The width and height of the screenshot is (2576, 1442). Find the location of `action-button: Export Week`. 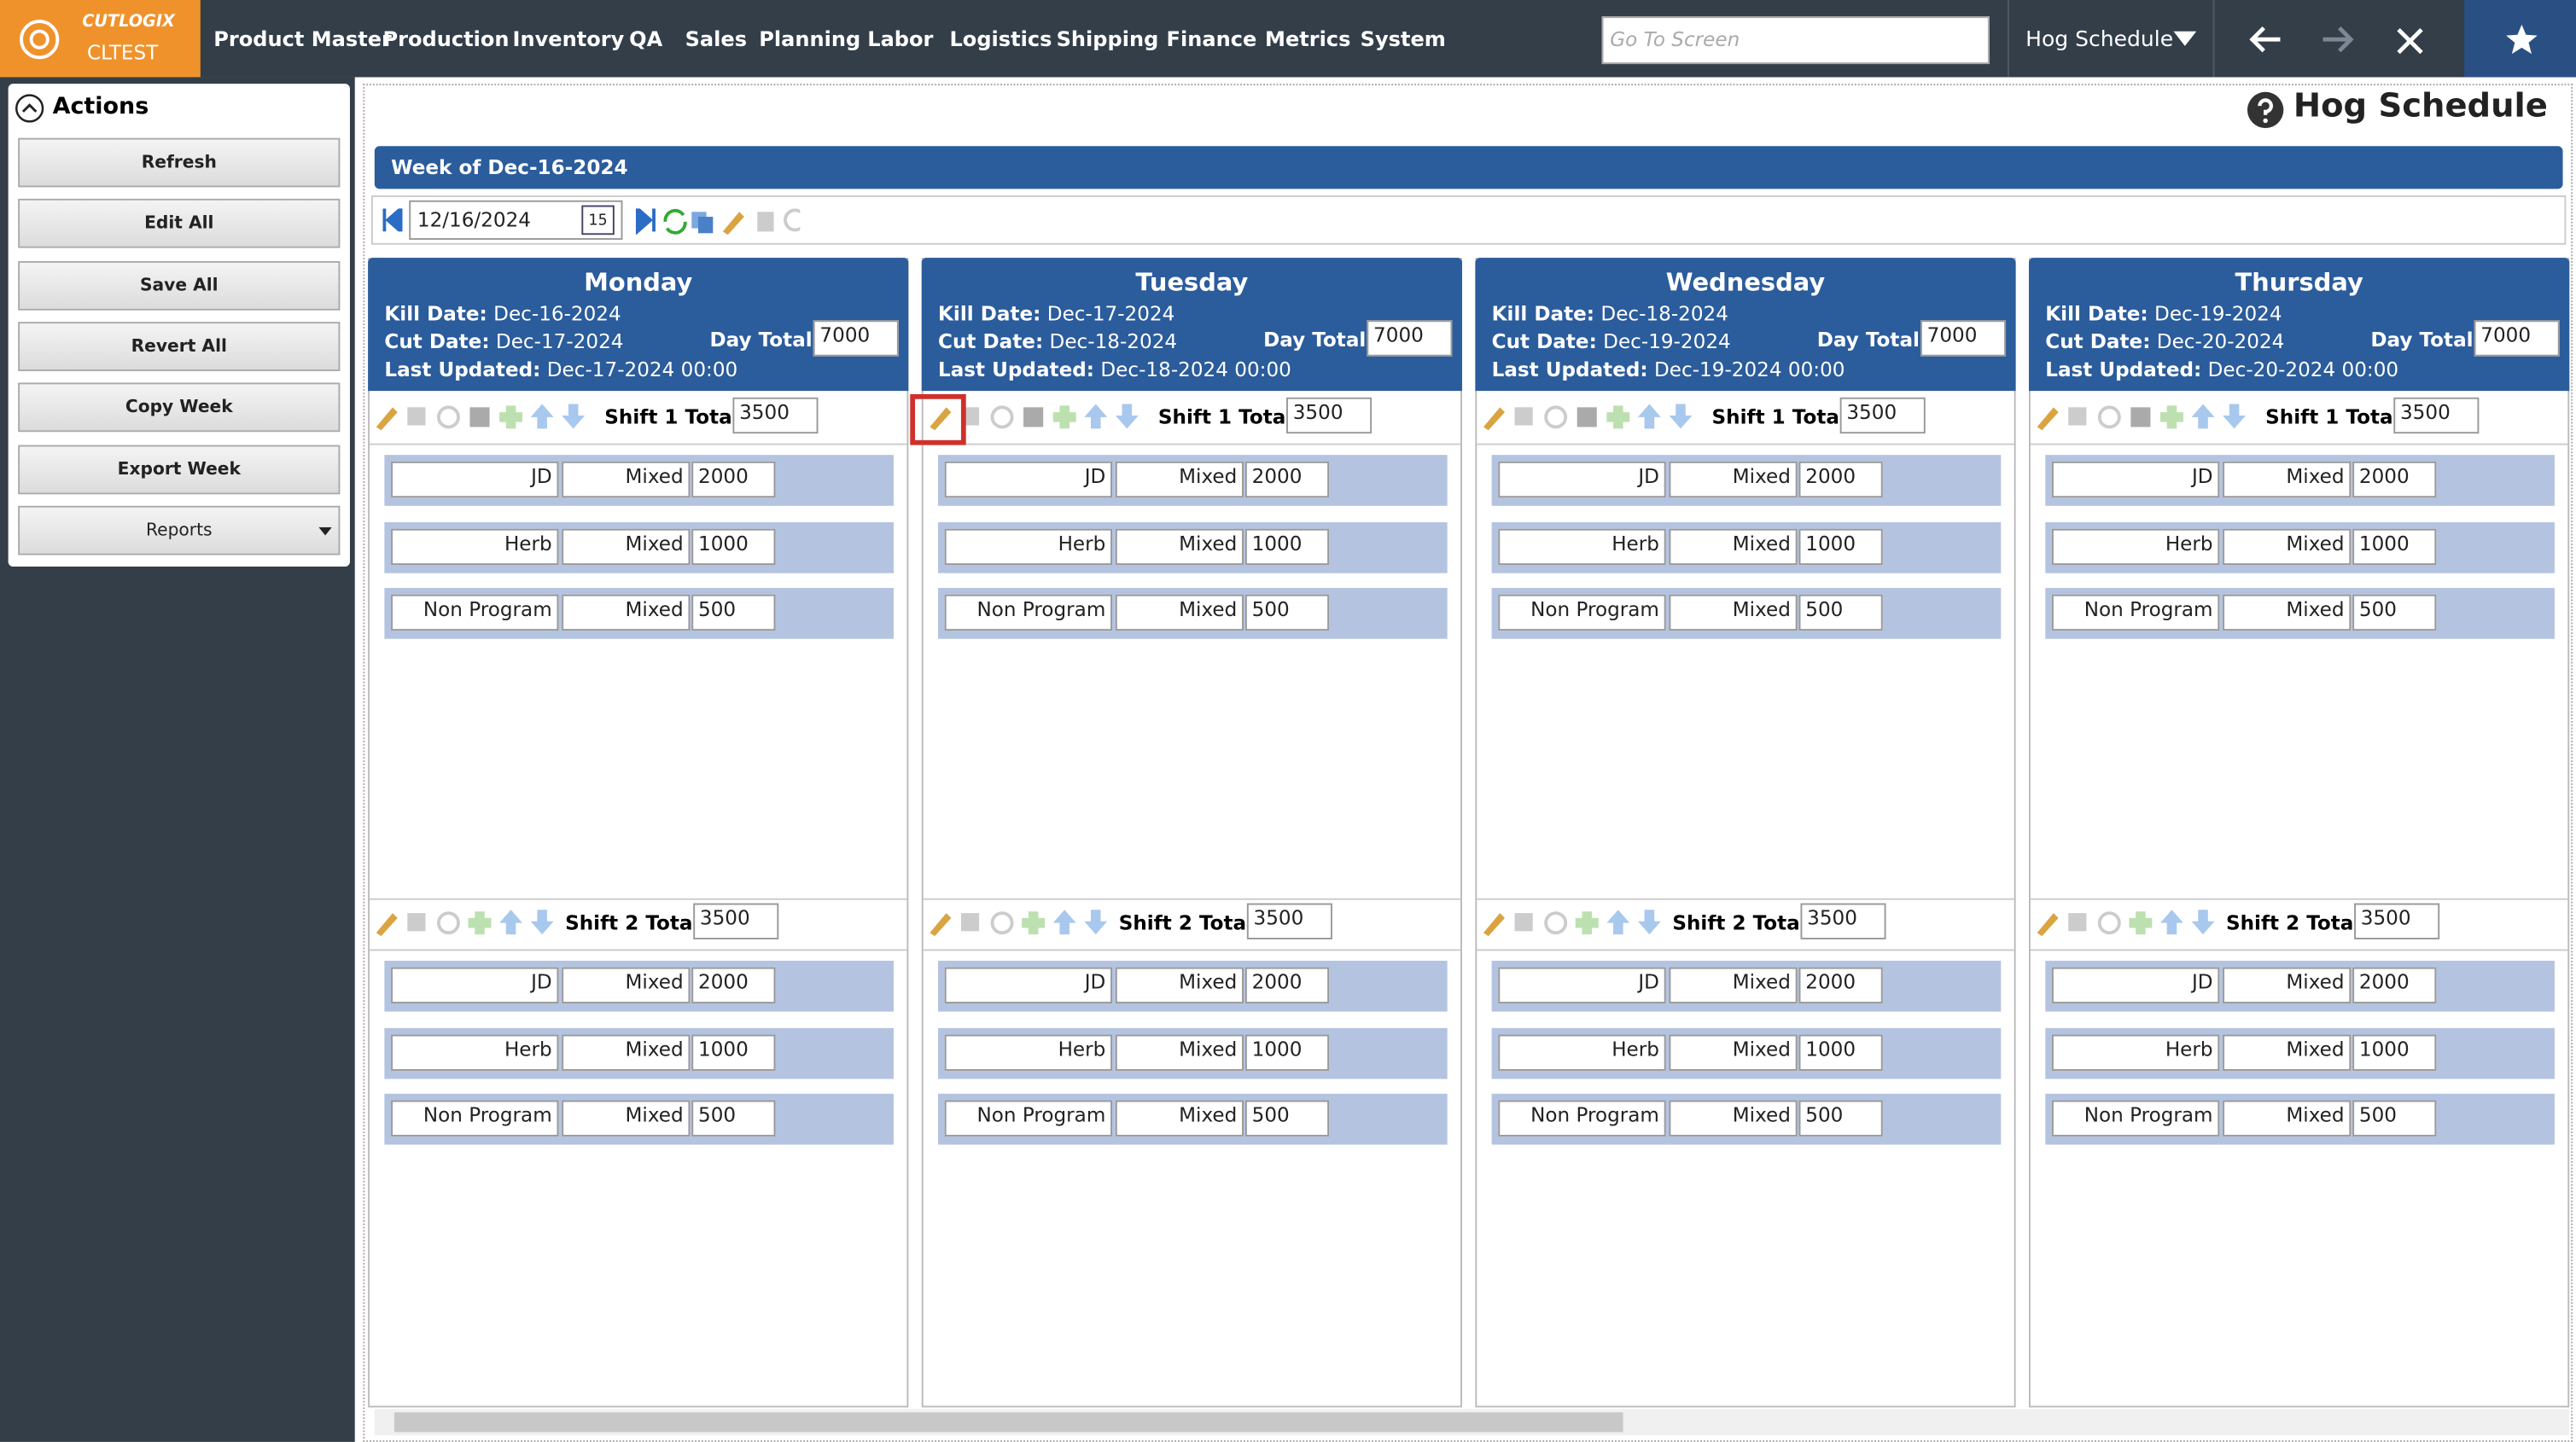

action-button: Export Week is located at coordinates (179, 469).